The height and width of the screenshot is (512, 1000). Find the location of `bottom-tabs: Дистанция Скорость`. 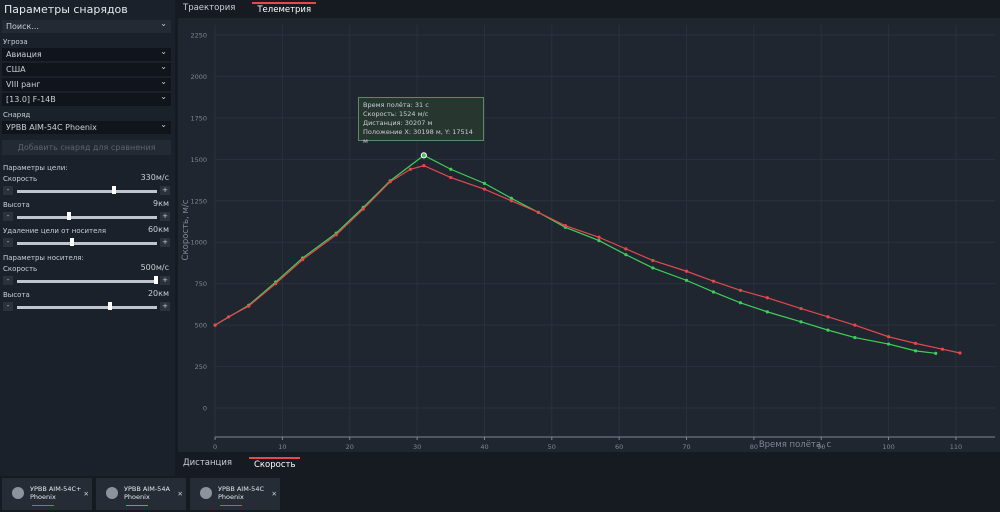

bottom-tabs: Дистанция Скорость is located at coordinates (239, 465).